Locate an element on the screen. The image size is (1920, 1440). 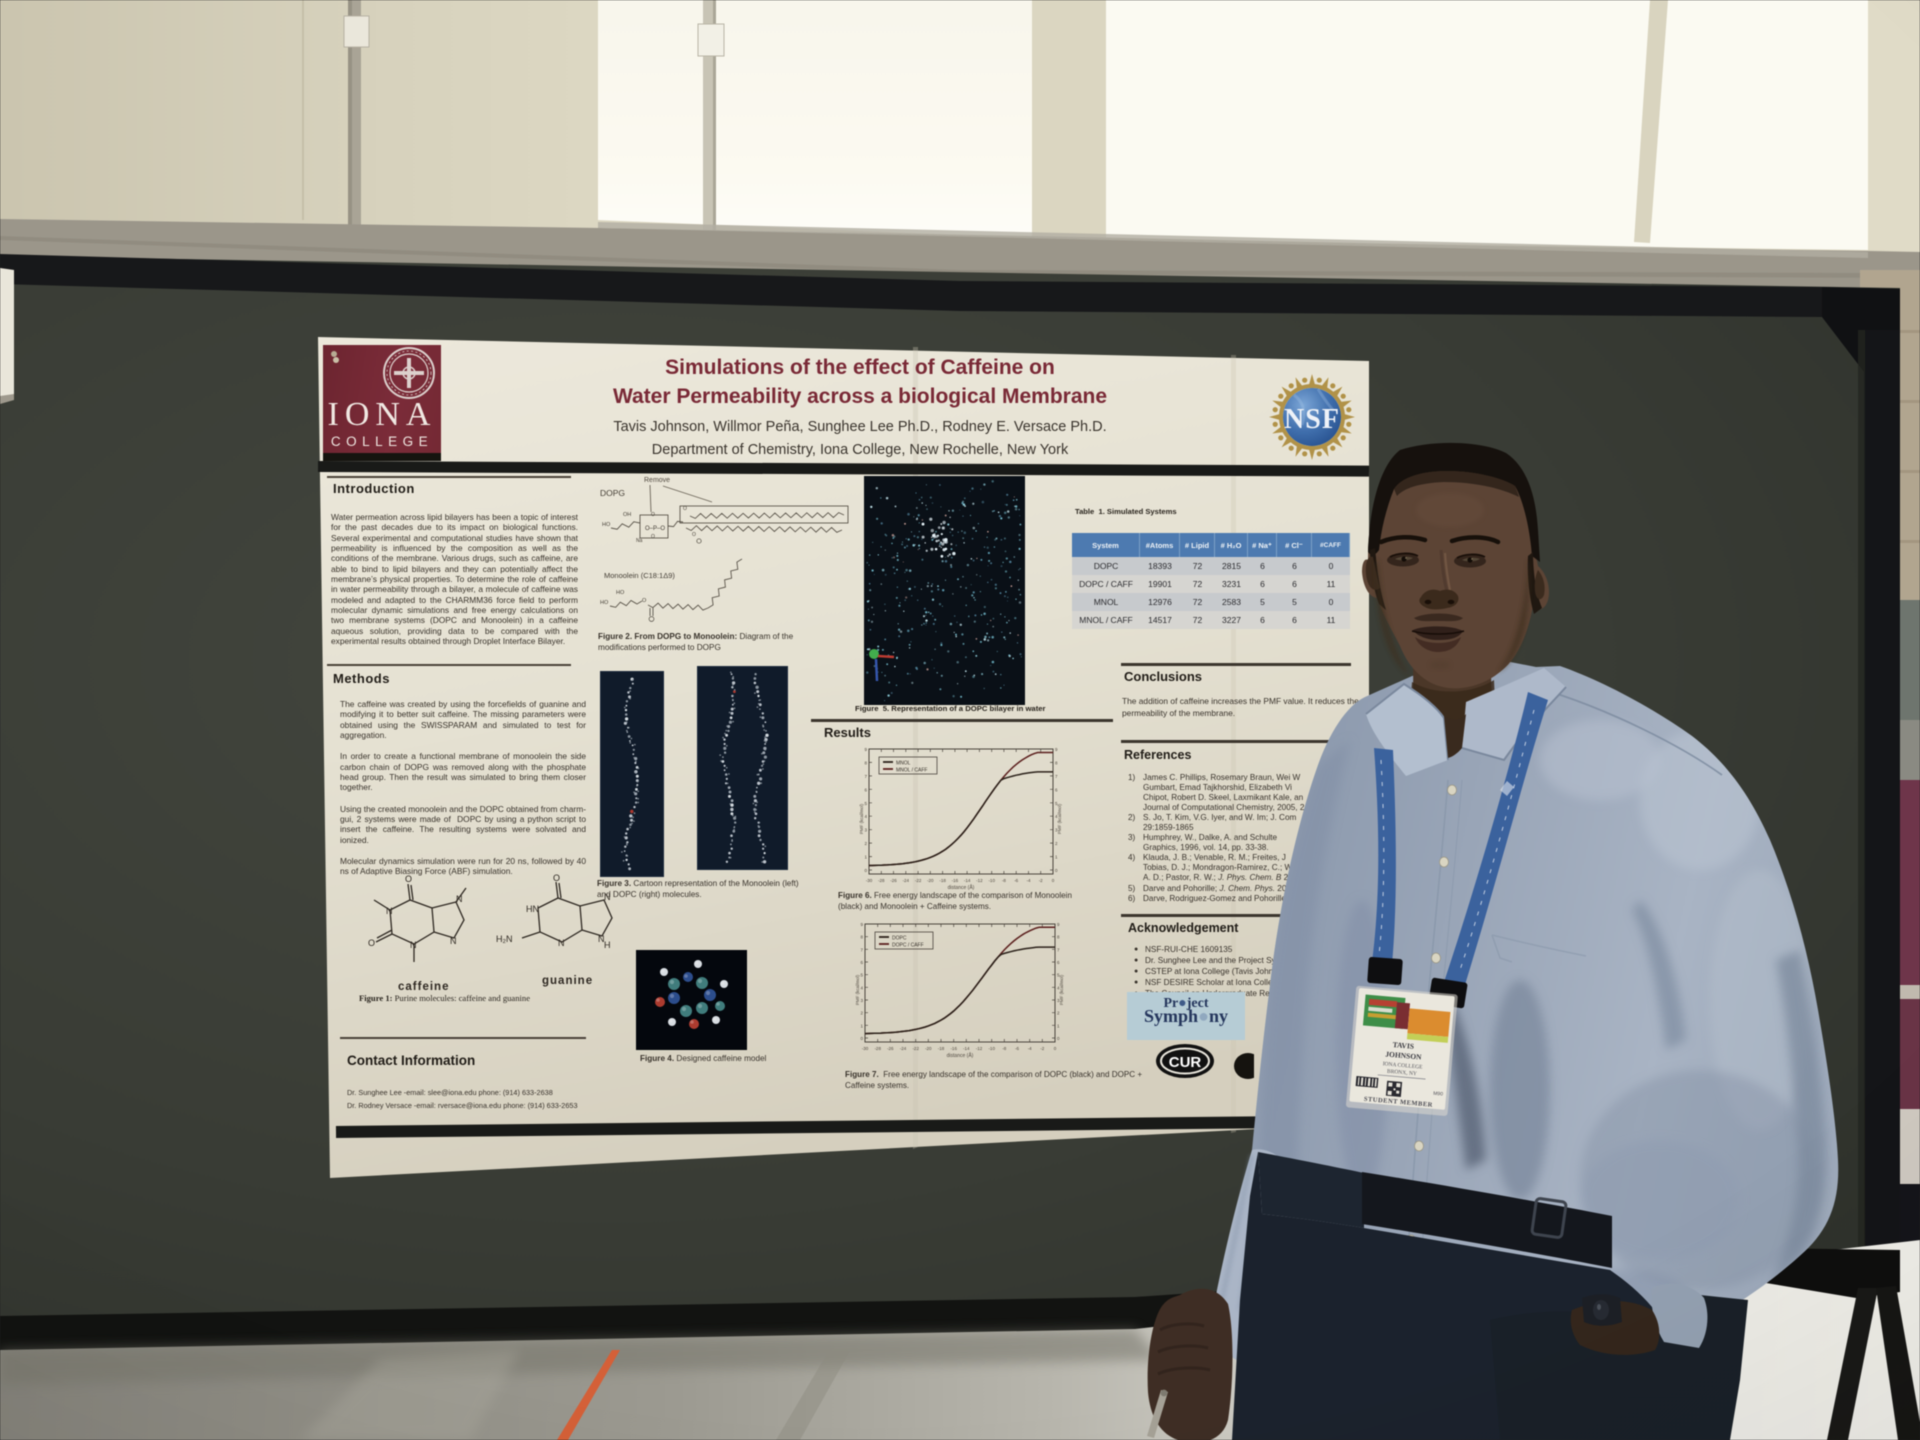
svg-text: Remove is located at coordinates (657, 480).